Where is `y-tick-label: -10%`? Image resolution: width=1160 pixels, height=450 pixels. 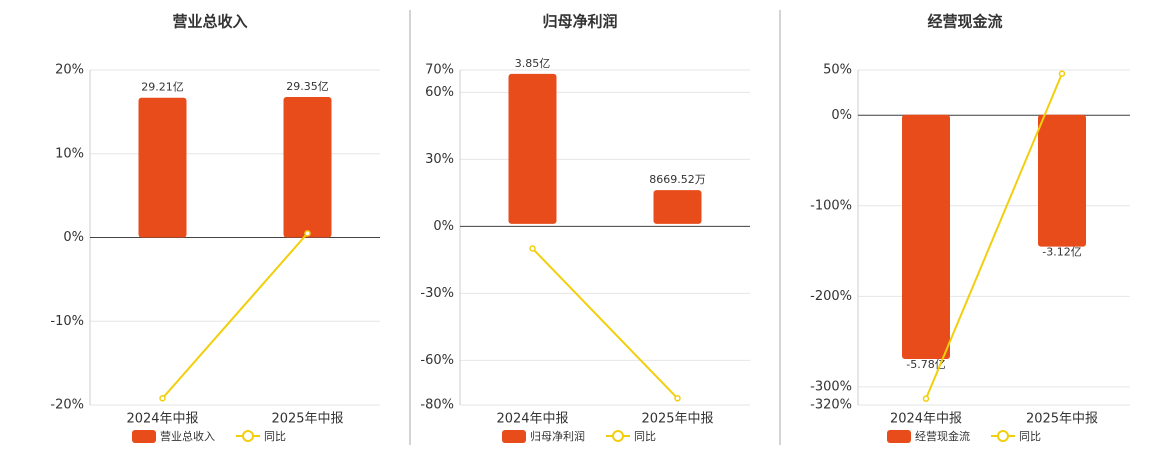
y-tick-label: -10% is located at coordinates (67, 321).